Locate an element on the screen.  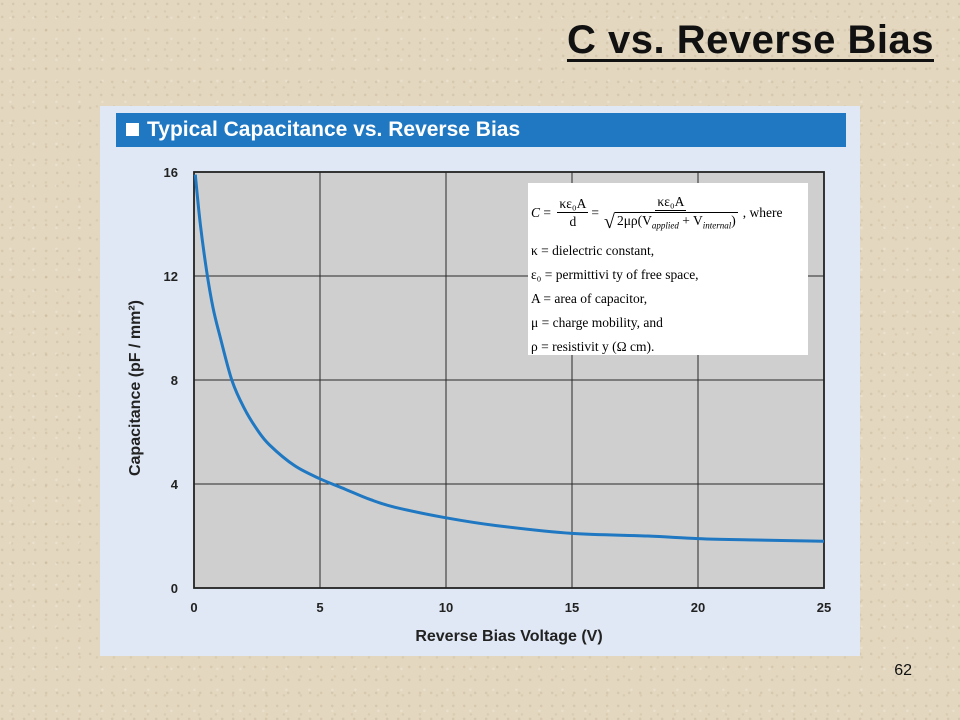
fraction-plate: κε₀A d is located at coordinates (573, 213).